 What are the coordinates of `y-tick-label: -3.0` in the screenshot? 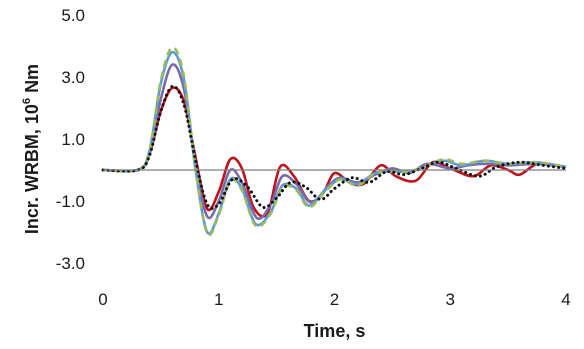 It's located at (70, 263).